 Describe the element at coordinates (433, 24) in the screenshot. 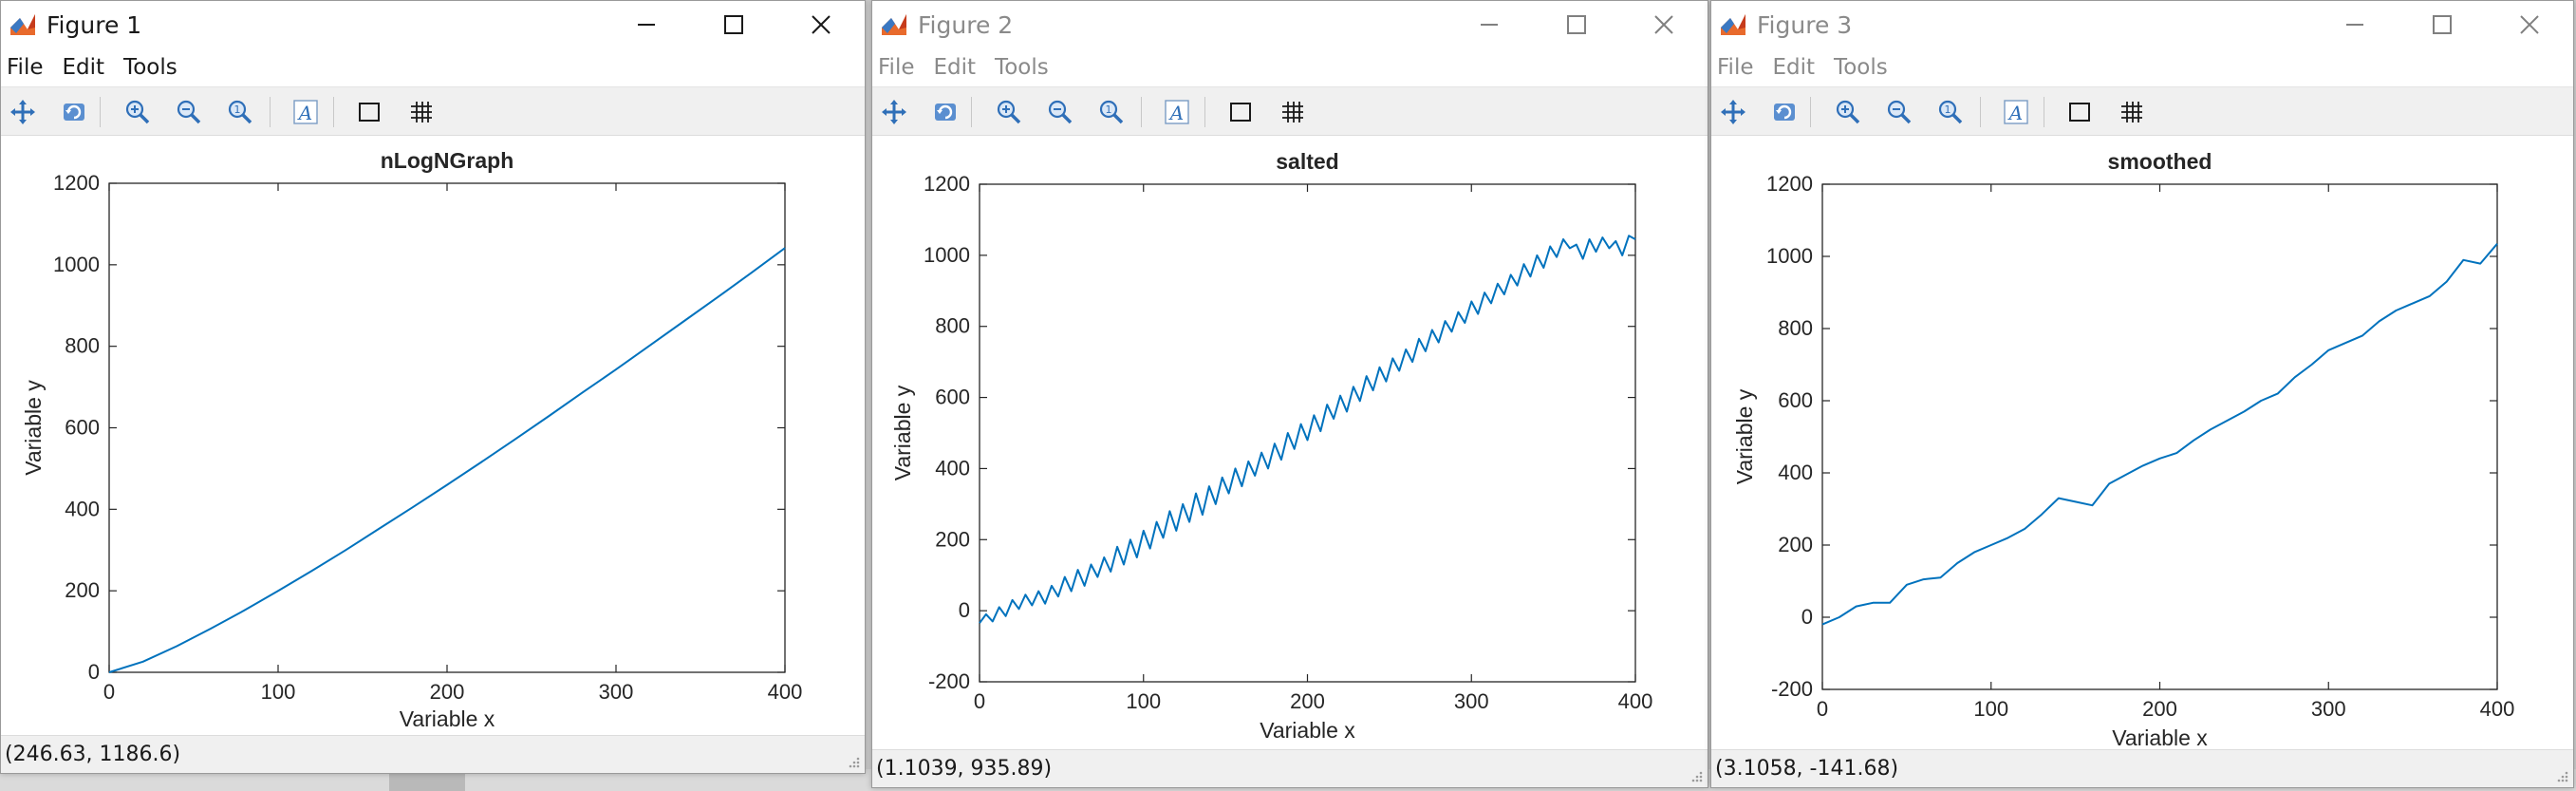

I see `title-bar: Figure 1` at that location.